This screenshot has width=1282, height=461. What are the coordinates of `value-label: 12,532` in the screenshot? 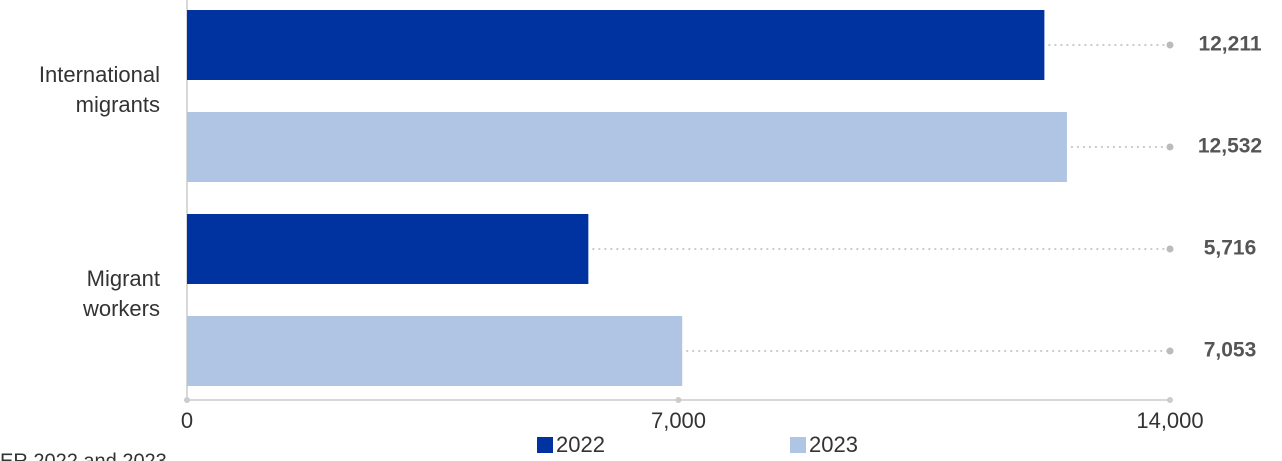 It's located at (1230, 146).